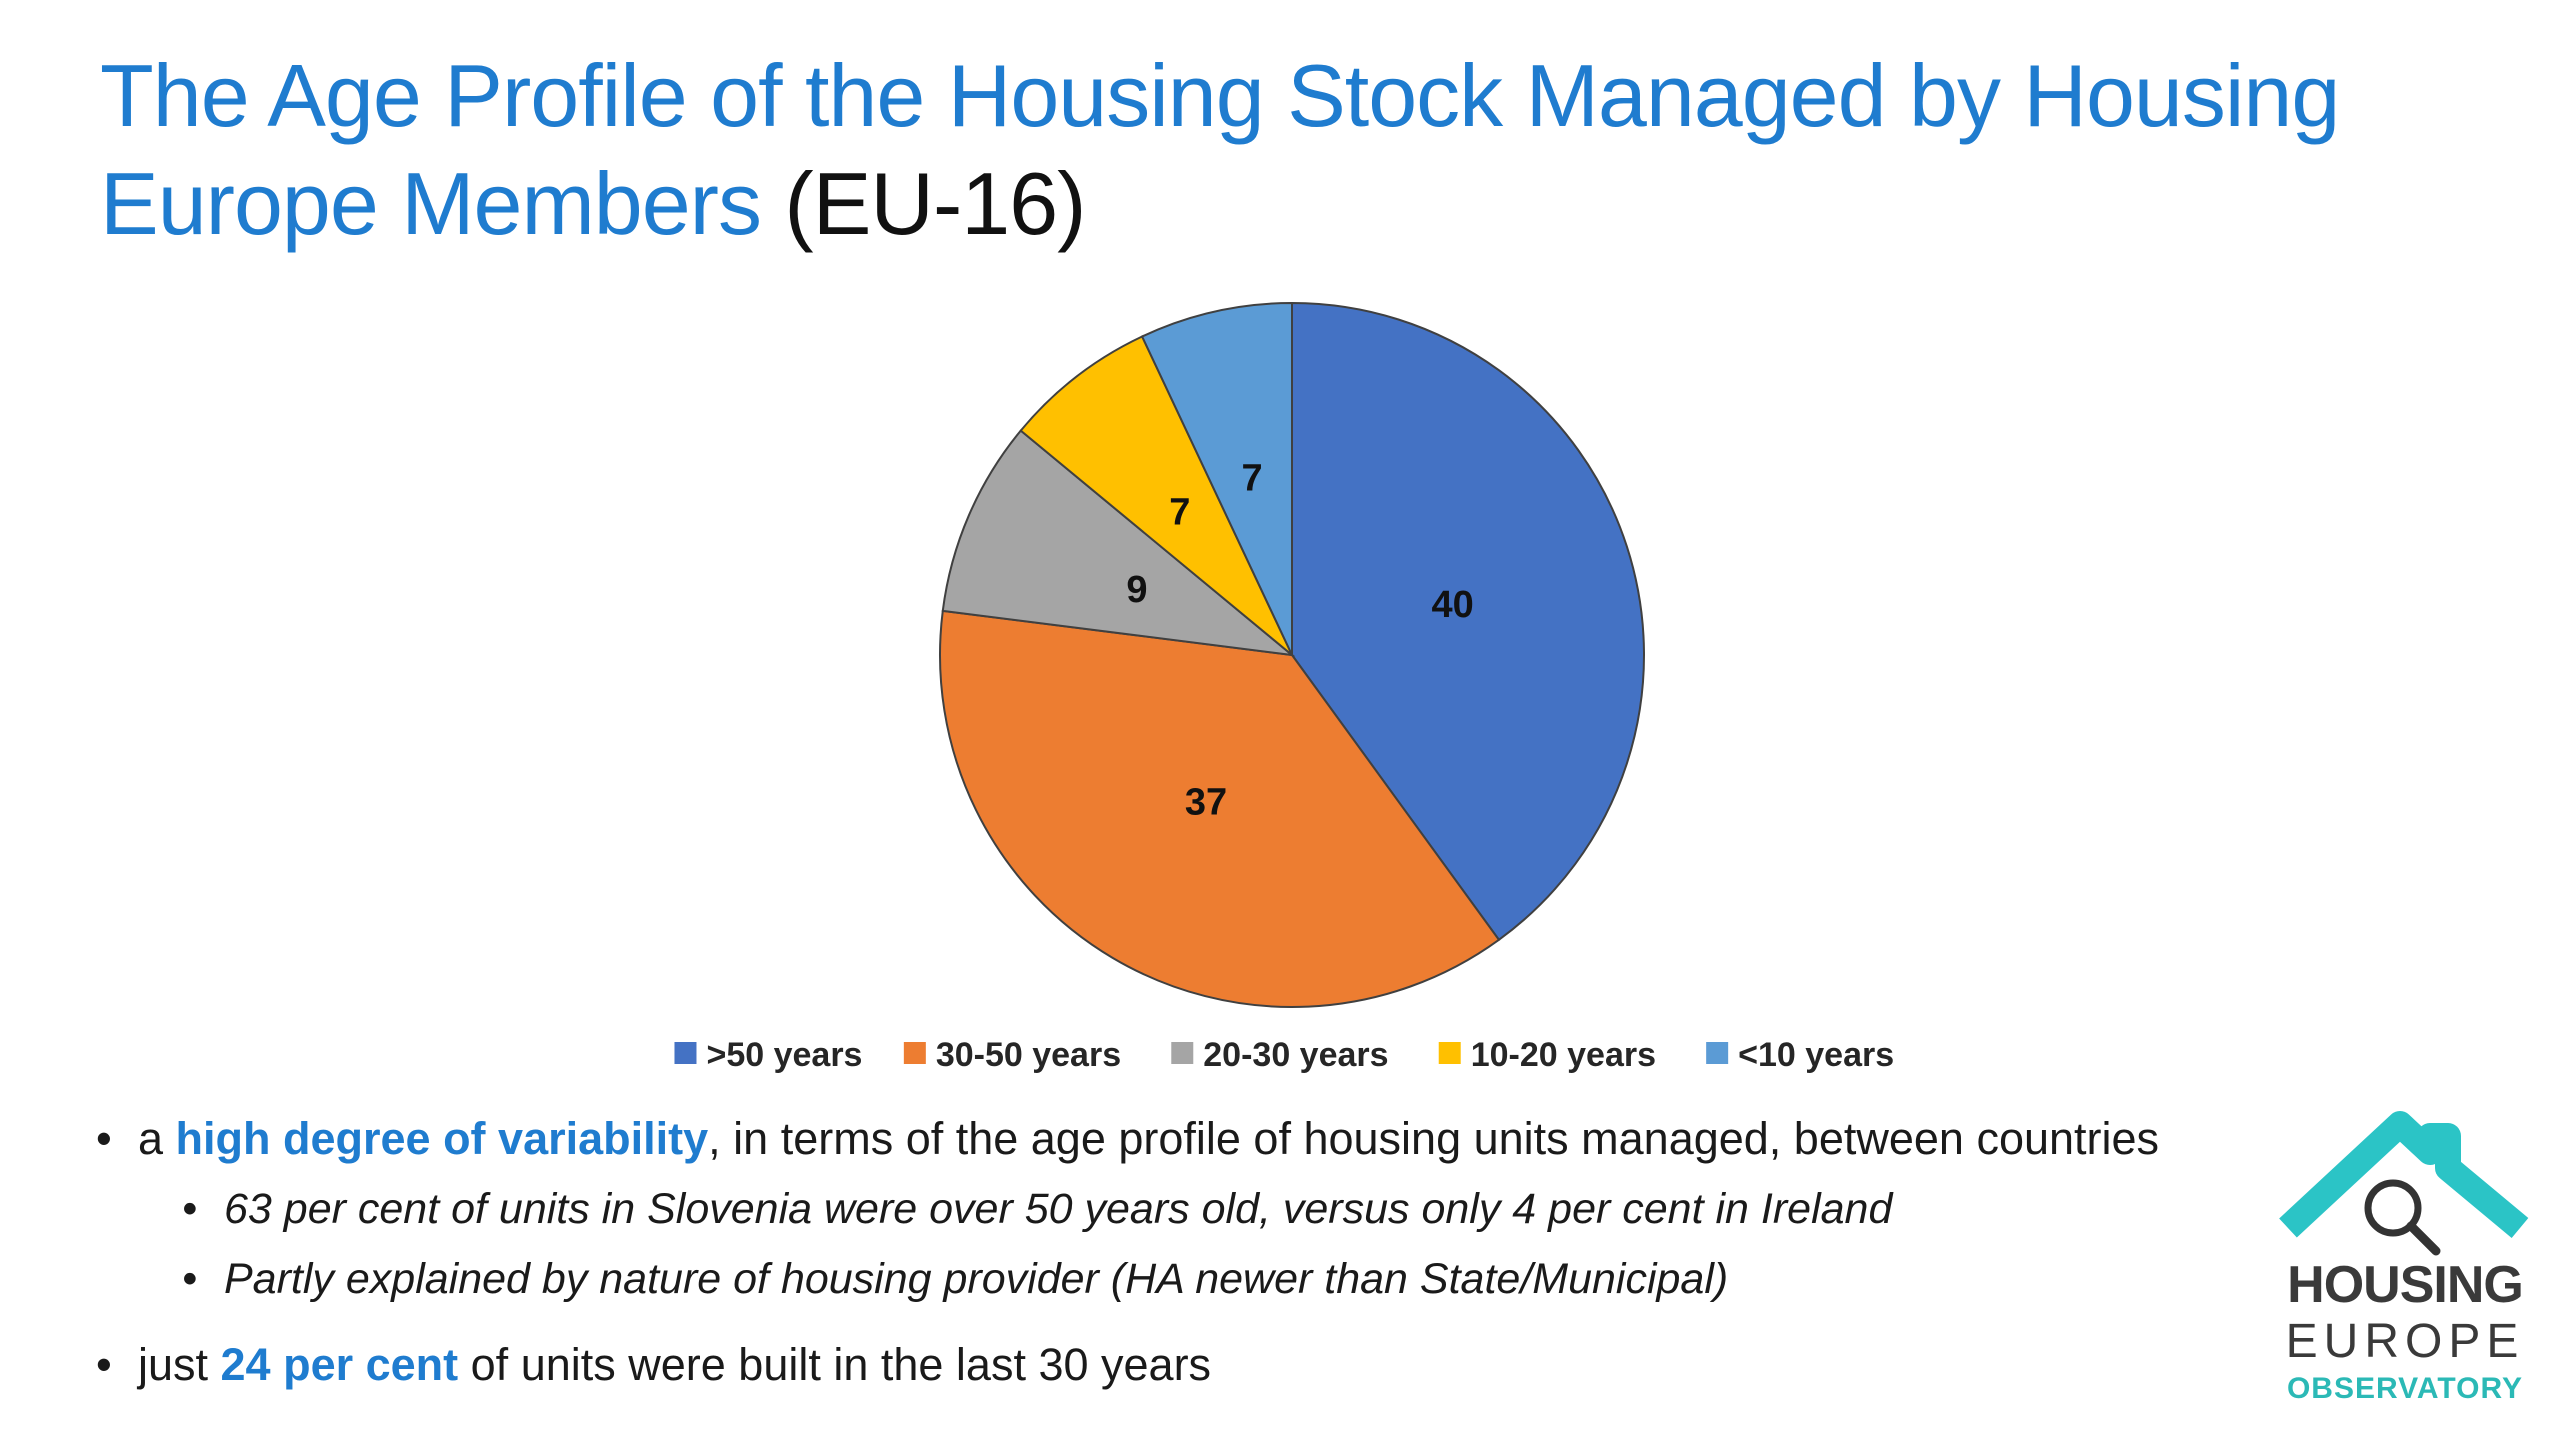 Image resolution: width=2560 pixels, height=1440 pixels. I want to click on bullet-text: just, so click(179, 1364).